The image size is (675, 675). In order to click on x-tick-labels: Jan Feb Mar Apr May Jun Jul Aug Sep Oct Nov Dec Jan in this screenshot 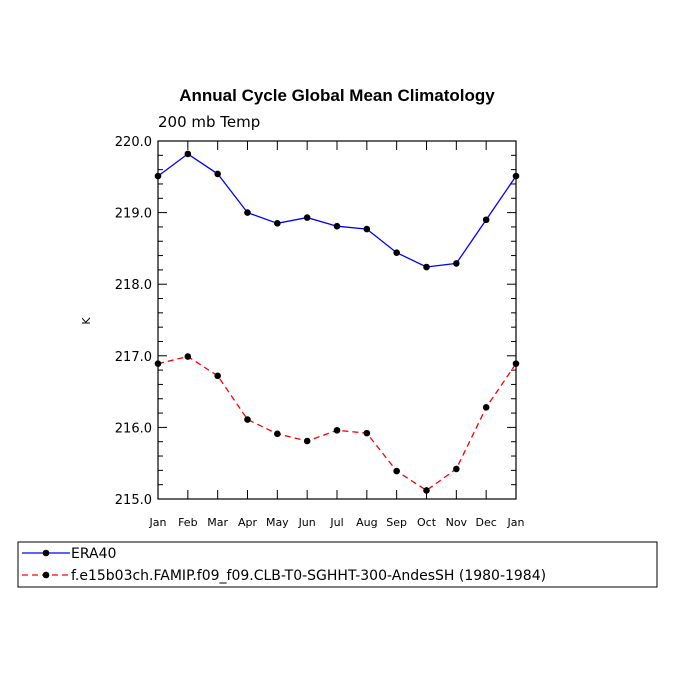, I will do `click(337, 522)`.